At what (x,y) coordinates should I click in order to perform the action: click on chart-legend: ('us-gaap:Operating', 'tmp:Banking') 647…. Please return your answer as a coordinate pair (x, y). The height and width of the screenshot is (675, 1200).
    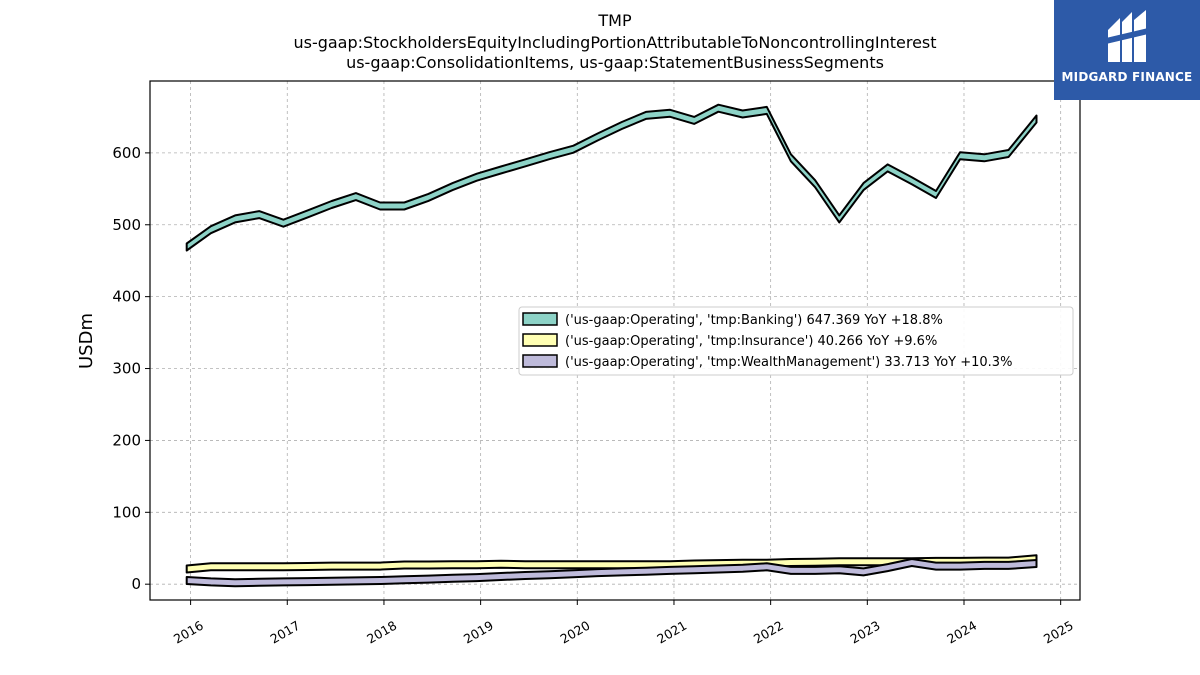
    Looking at the image, I should click on (796, 341).